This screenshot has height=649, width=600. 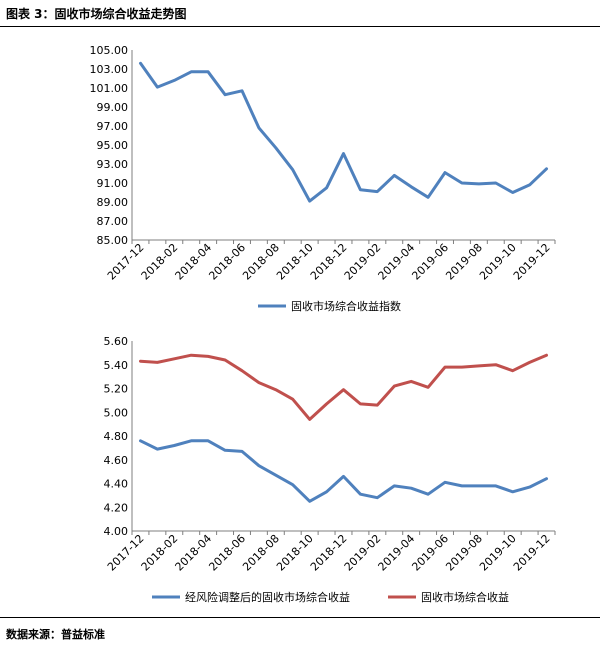 I want to click on y-tick-label: 97.00, so click(x=113, y=126).